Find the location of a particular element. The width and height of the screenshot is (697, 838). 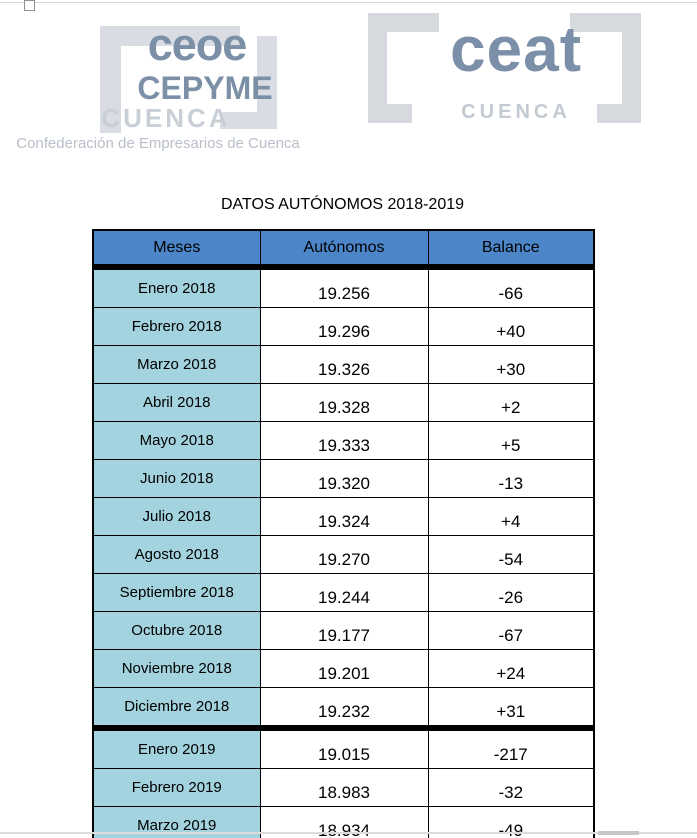

ceat-logo-text: ceat is located at coordinates (516, 49).